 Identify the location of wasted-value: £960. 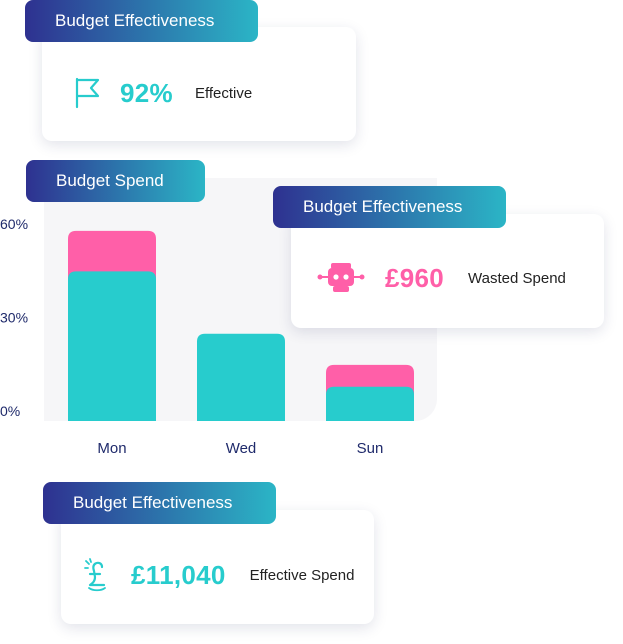
(415, 277).